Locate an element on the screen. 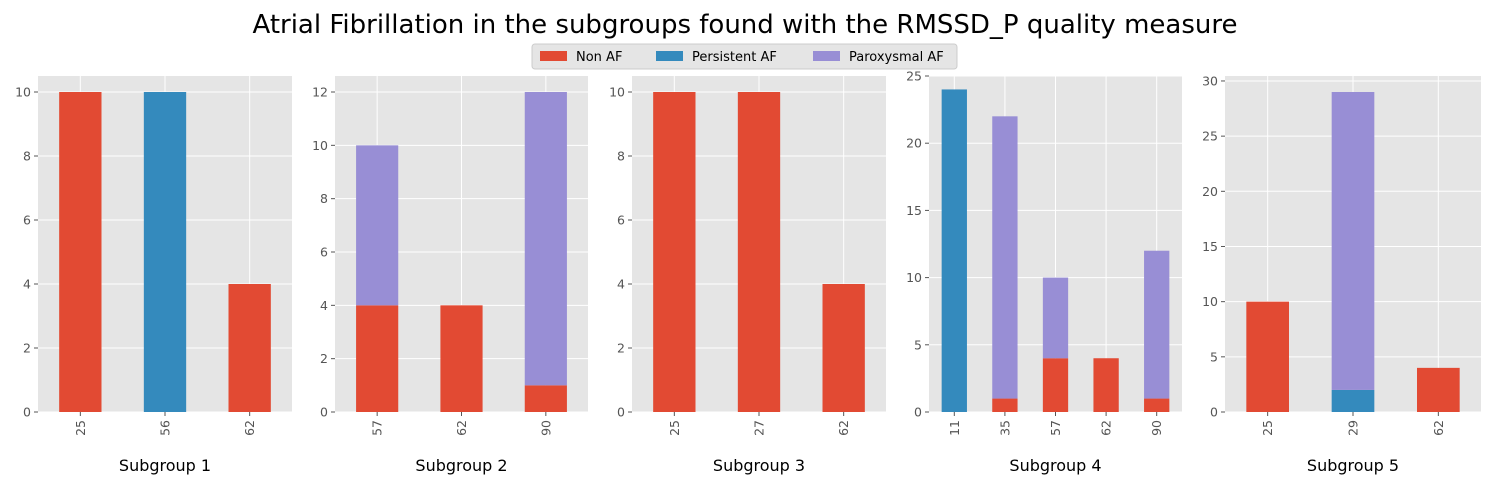 This screenshot has height=485, width=1490. y-tick-label: 30 is located at coordinates (1210, 80).